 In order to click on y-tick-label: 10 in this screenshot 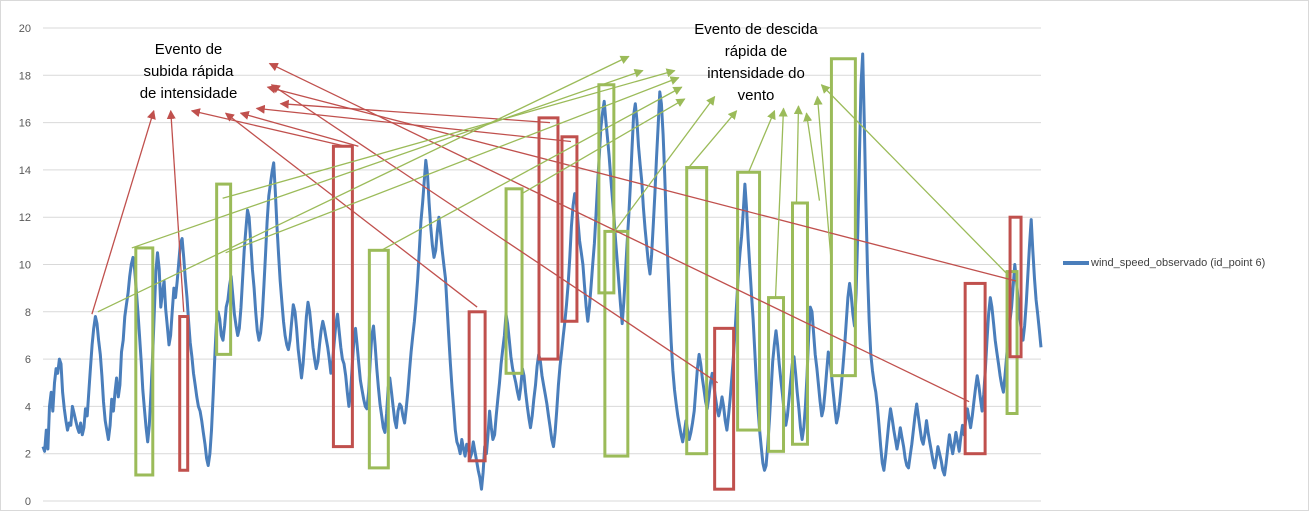, I will do `click(25, 266)`.